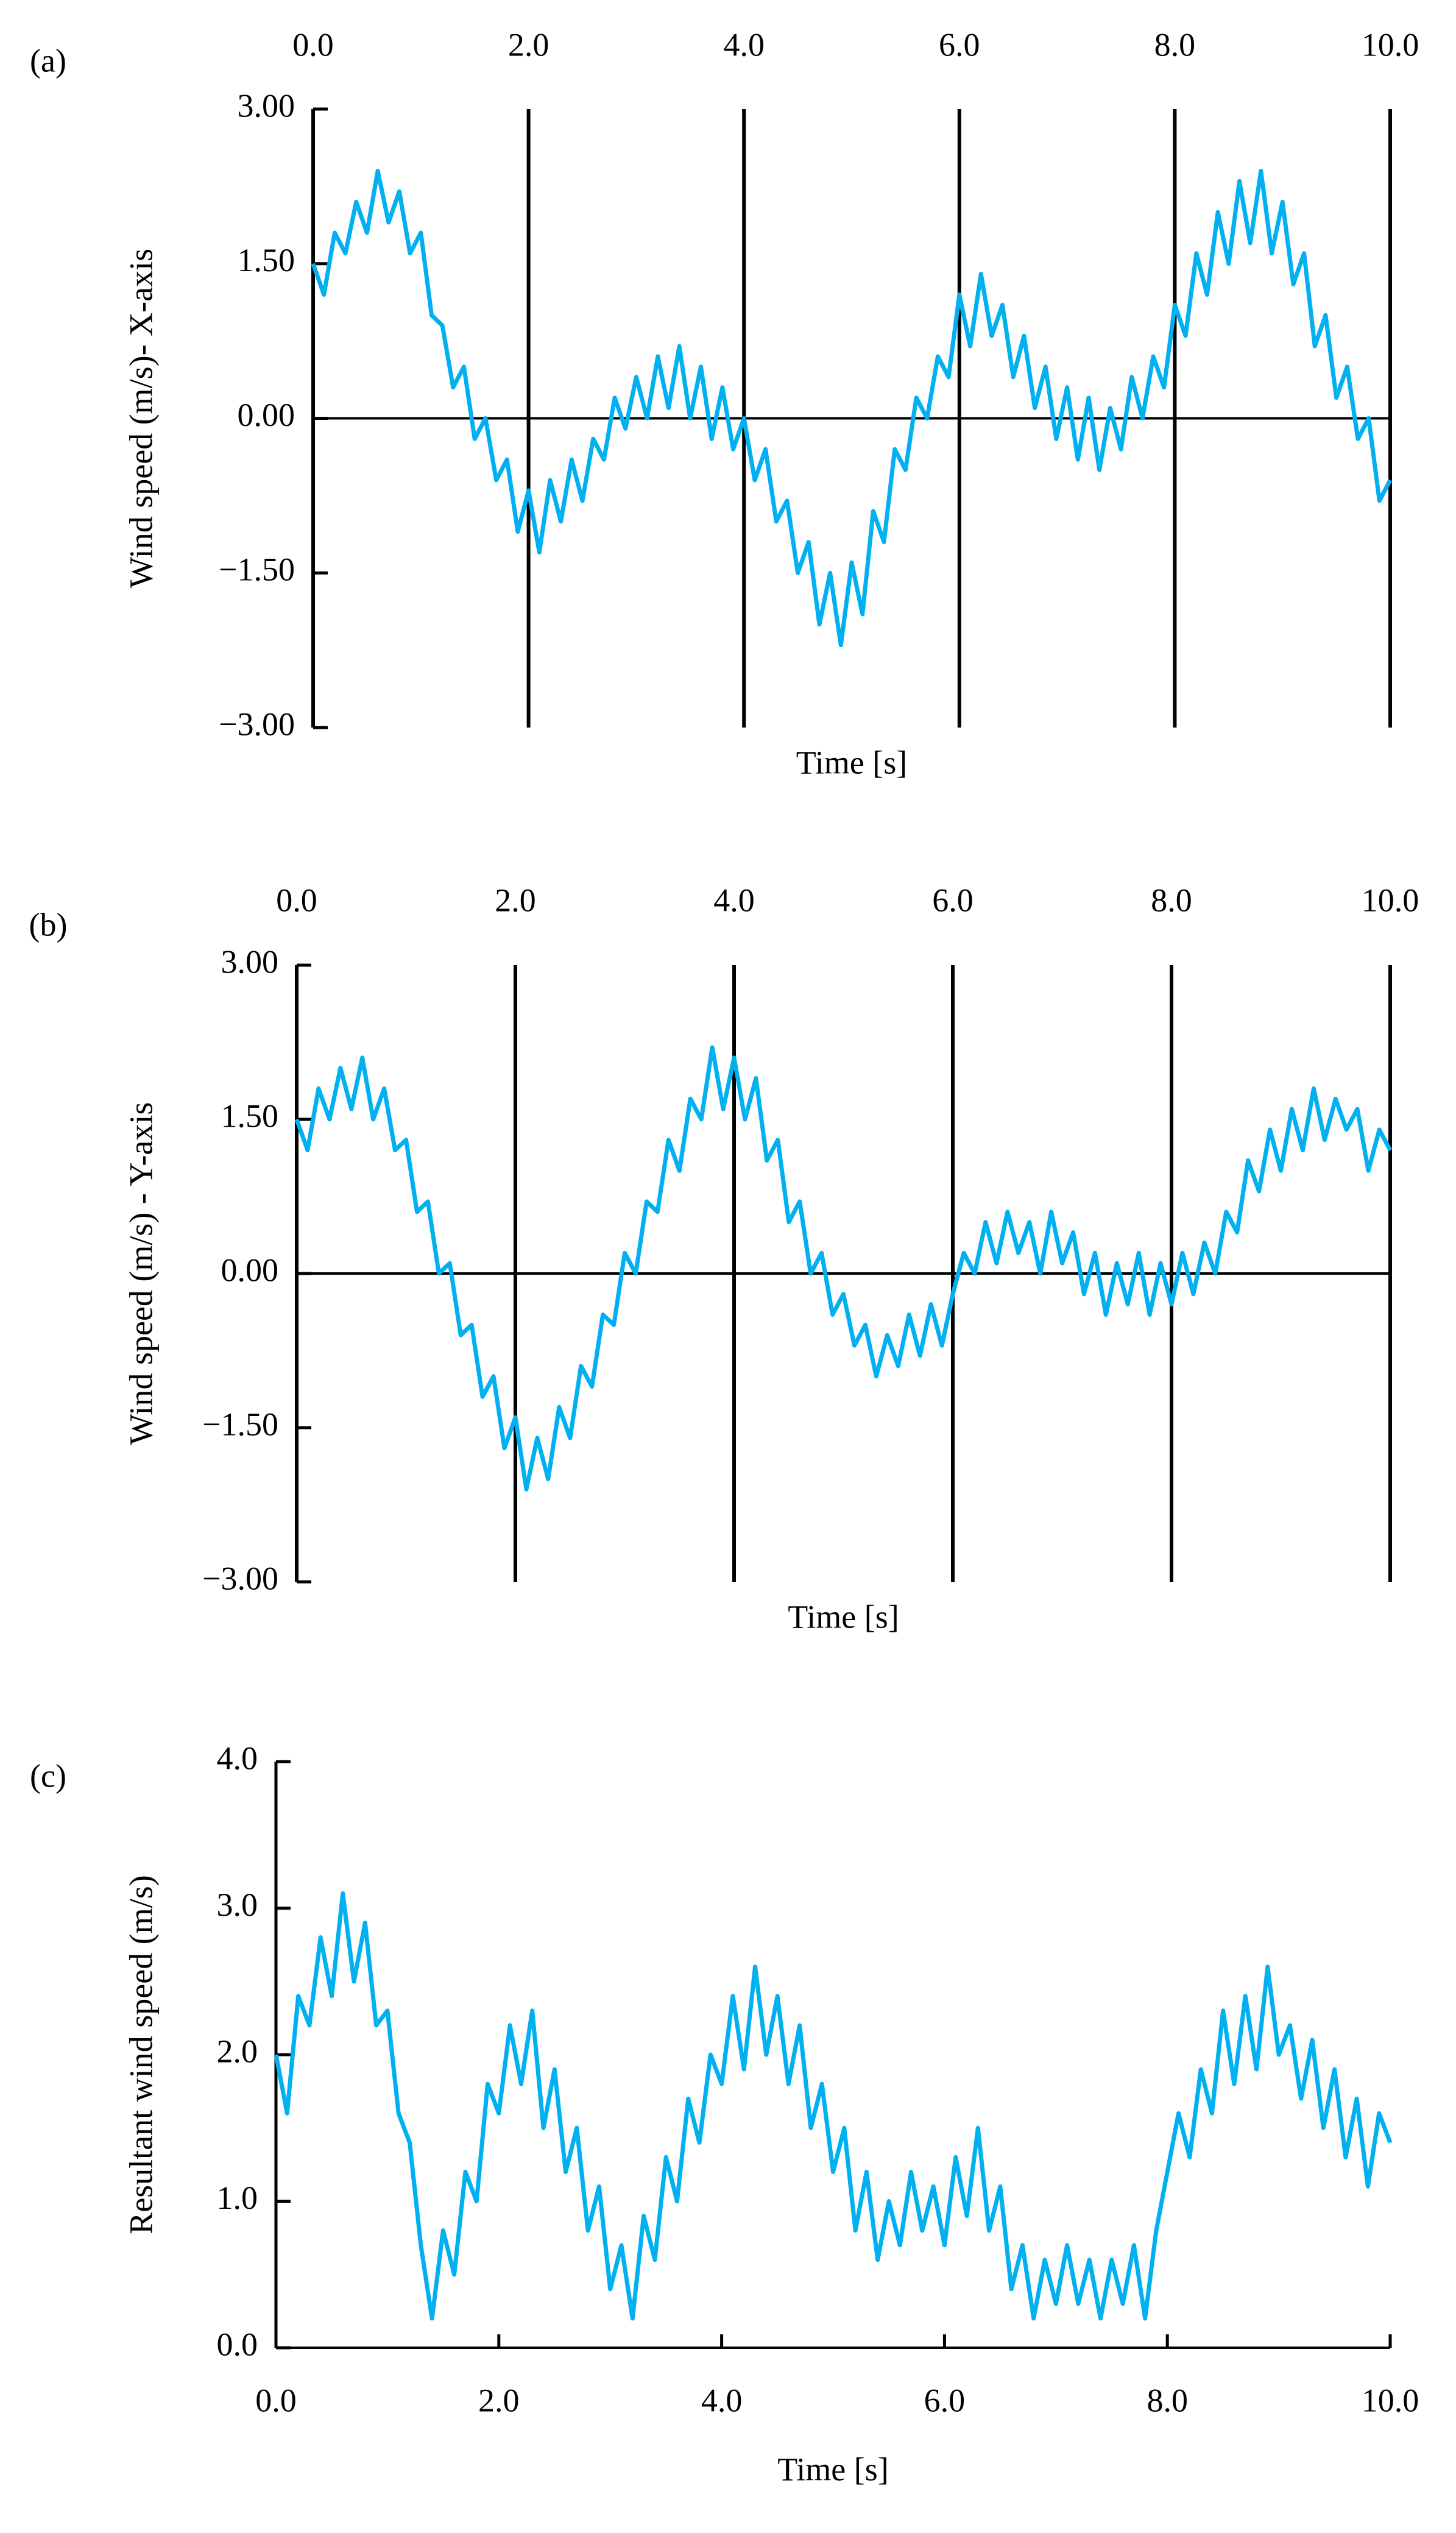  What do you see at coordinates (237, 1758) in the screenshot?
I see `y-tick-label: 4.0` at bounding box center [237, 1758].